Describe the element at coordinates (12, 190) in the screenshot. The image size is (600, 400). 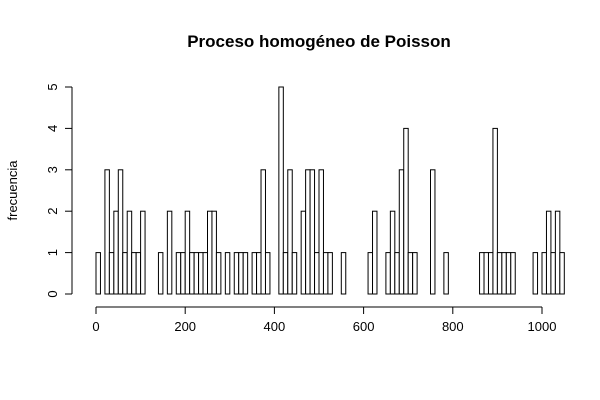
I see `y-axis-label: frecuencia` at that location.